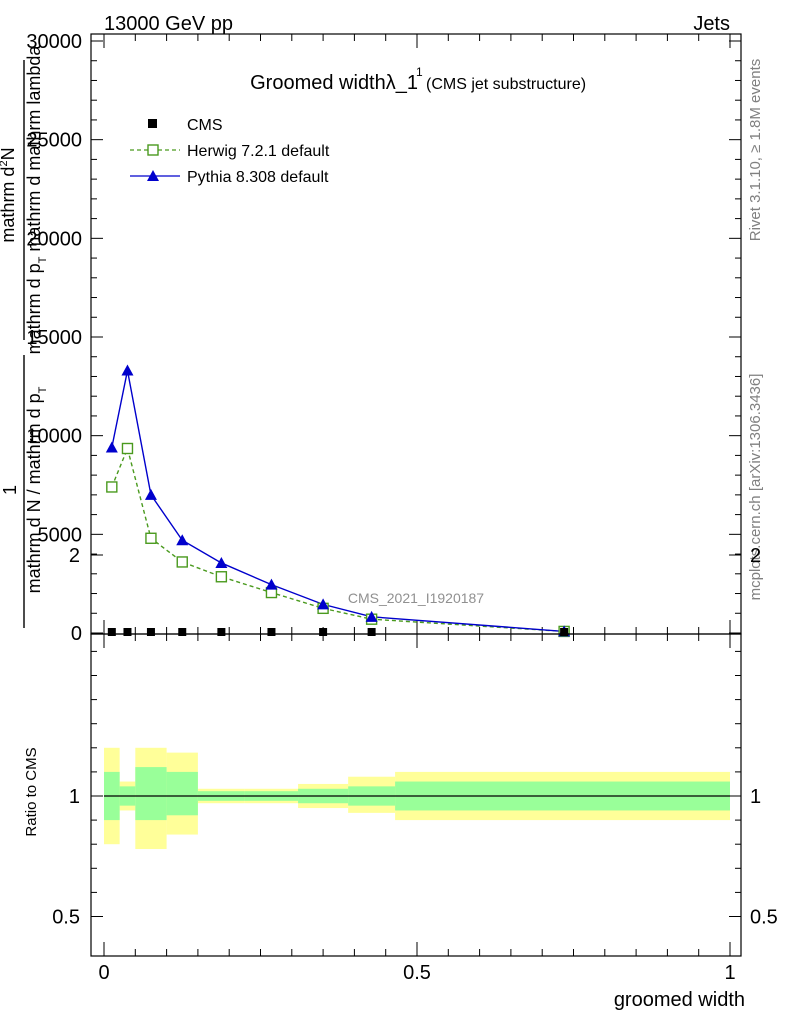 The width and height of the screenshot is (786, 1024). What do you see at coordinates (66, 918) in the screenshot?
I see `ratio-y-tick-label: 0.5` at bounding box center [66, 918].